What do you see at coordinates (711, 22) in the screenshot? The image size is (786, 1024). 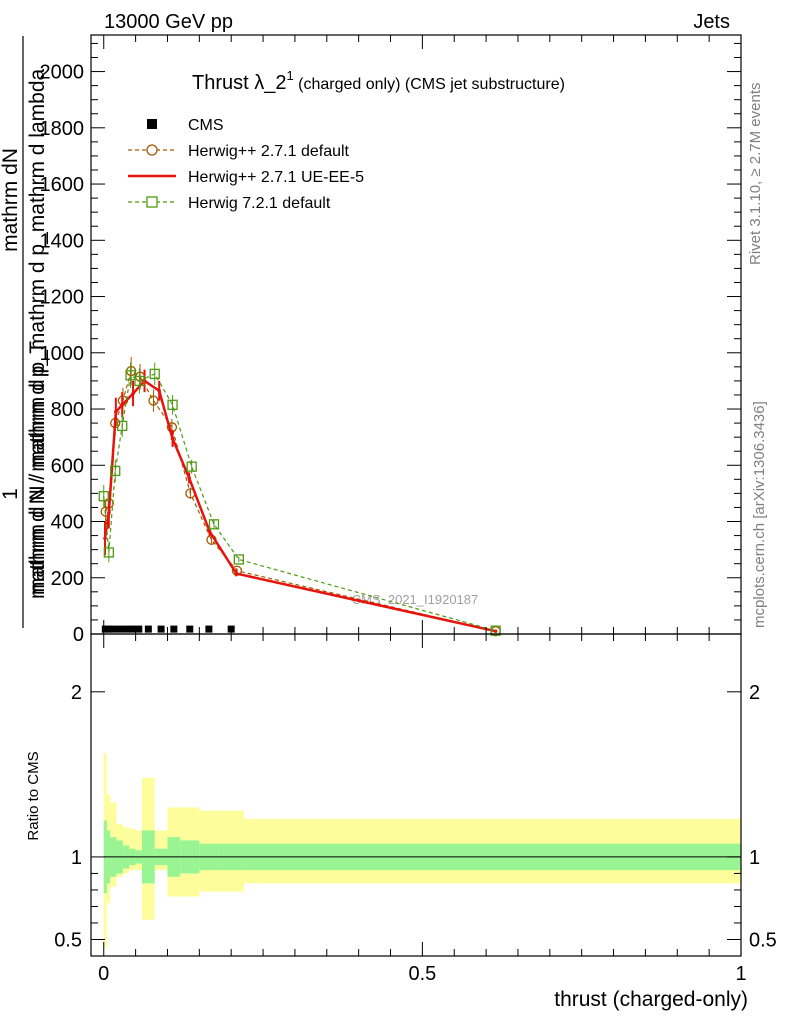 I see `header-right: Jets` at bounding box center [711, 22].